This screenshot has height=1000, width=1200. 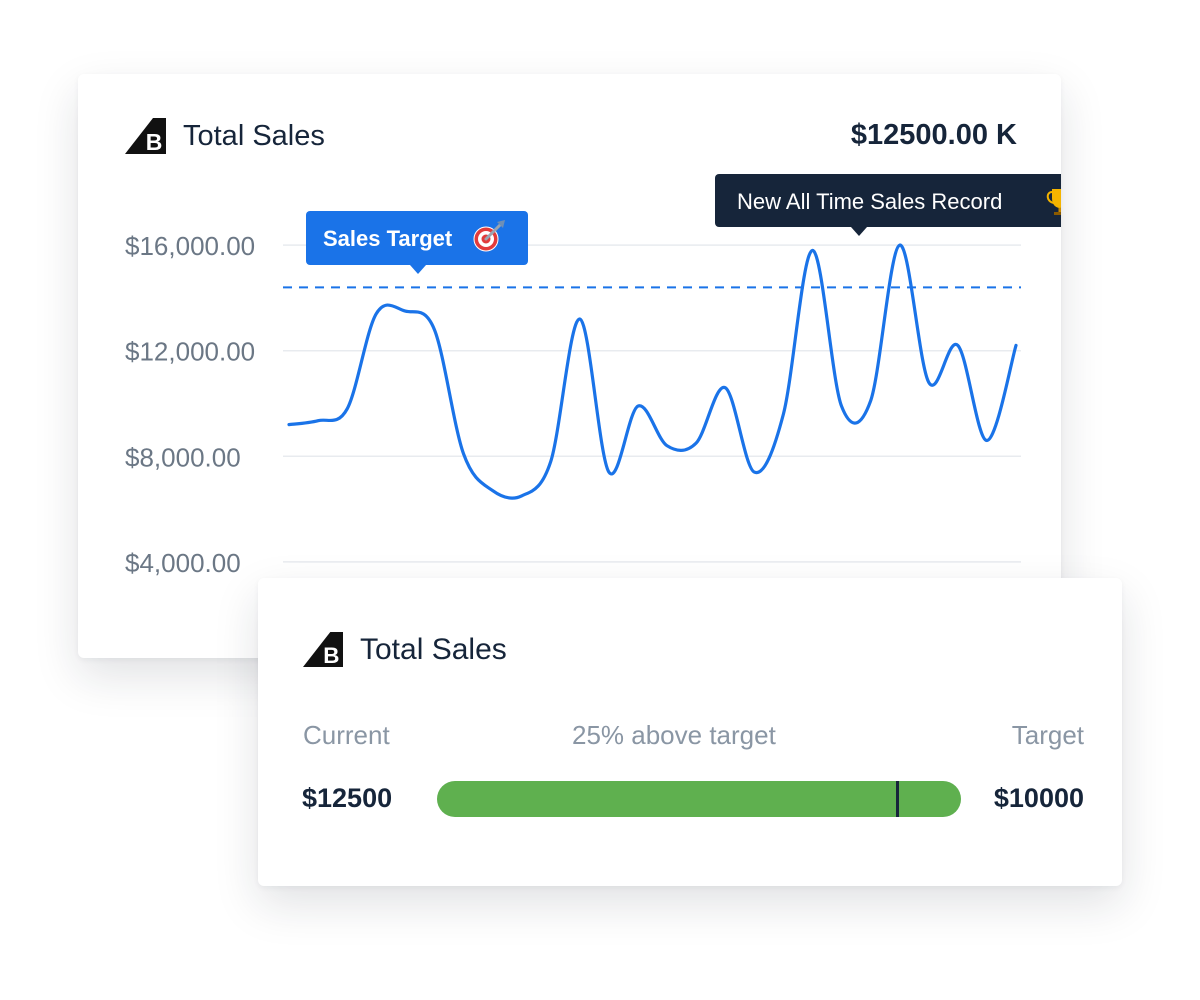 What do you see at coordinates (347, 798) in the screenshot?
I see `current-value: $12500` at bounding box center [347, 798].